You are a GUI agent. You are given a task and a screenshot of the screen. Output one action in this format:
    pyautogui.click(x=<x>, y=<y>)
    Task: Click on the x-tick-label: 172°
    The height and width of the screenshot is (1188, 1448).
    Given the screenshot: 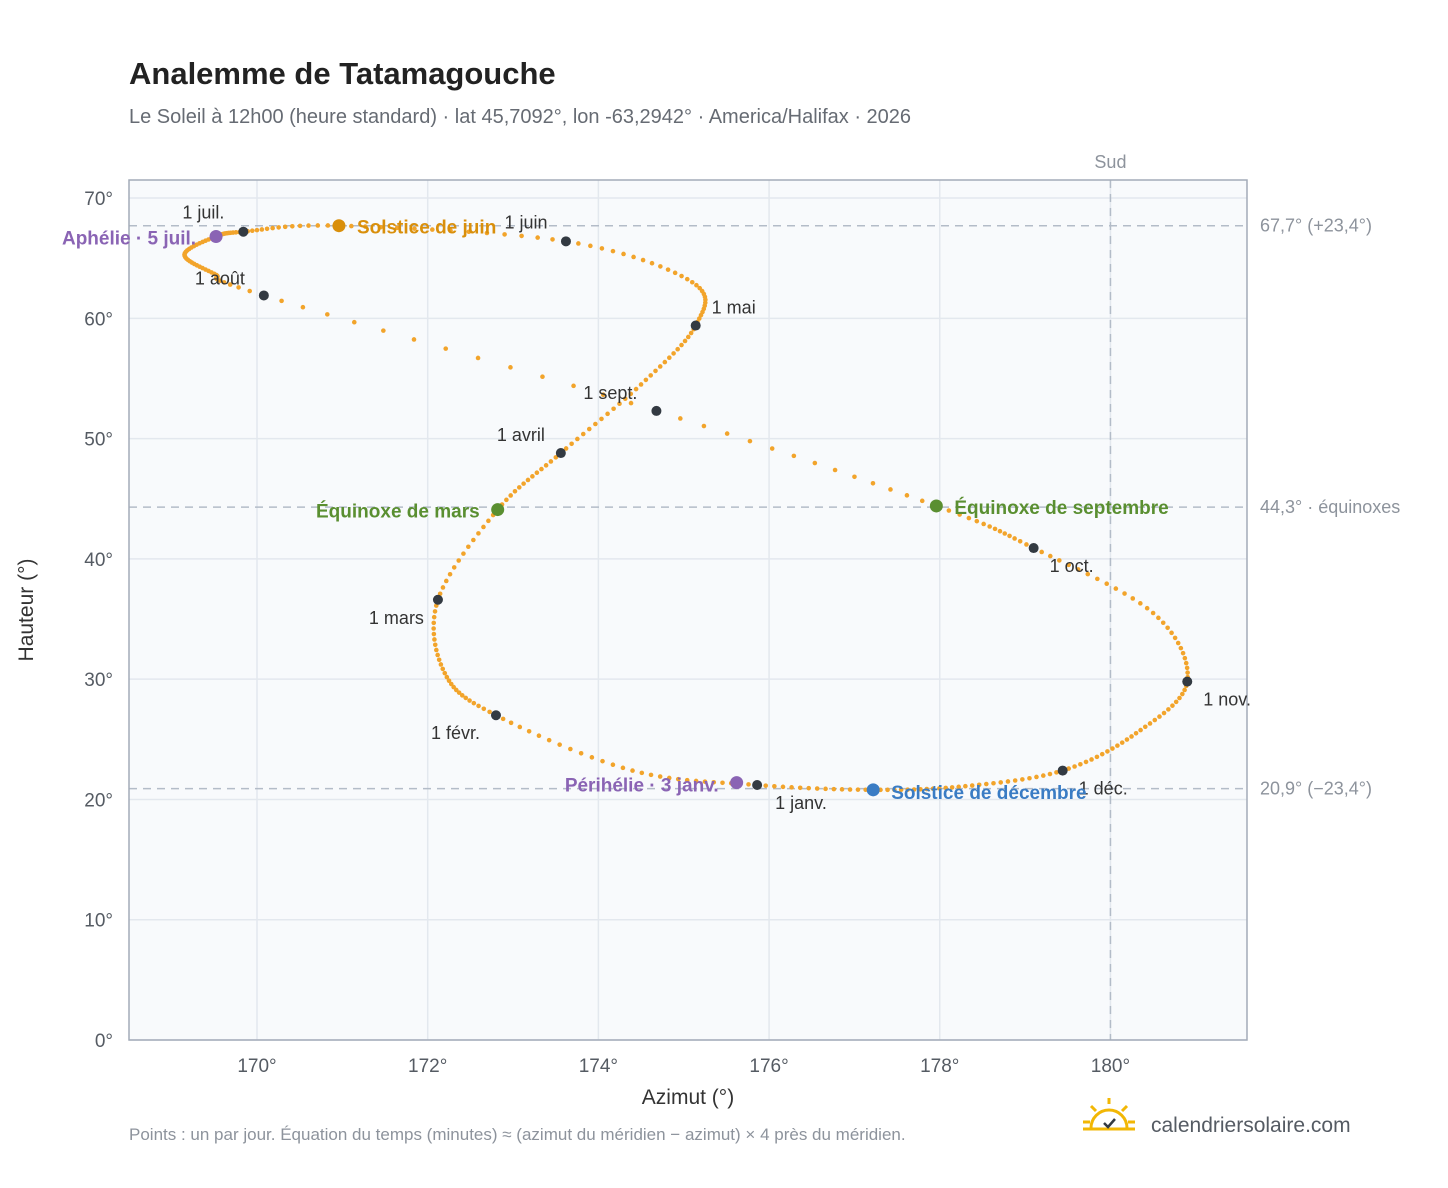 What is the action you would take?
    pyautogui.click(x=427, y=1066)
    